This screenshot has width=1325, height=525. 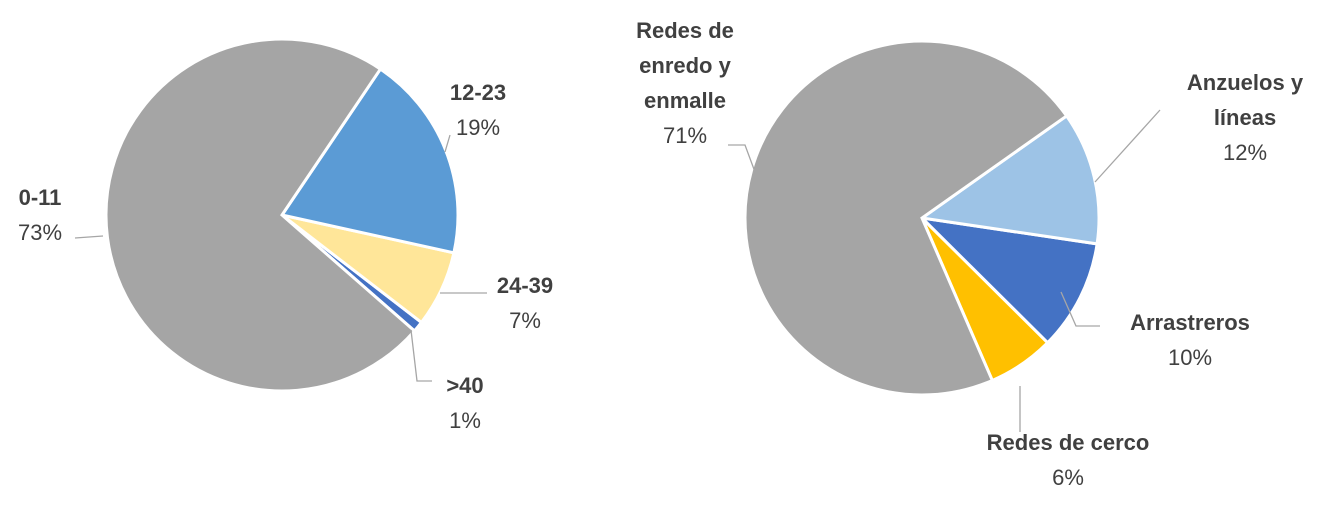 I want to click on value-label: 12%, so click(x=1245, y=152).